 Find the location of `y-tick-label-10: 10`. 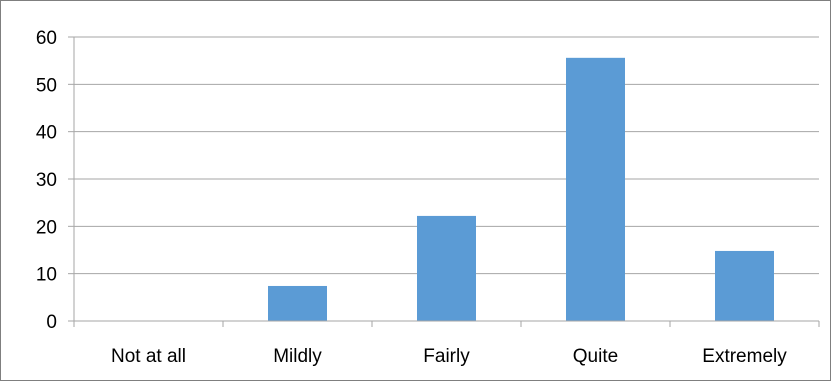

y-tick-label-10: 10 is located at coordinates (46, 275).